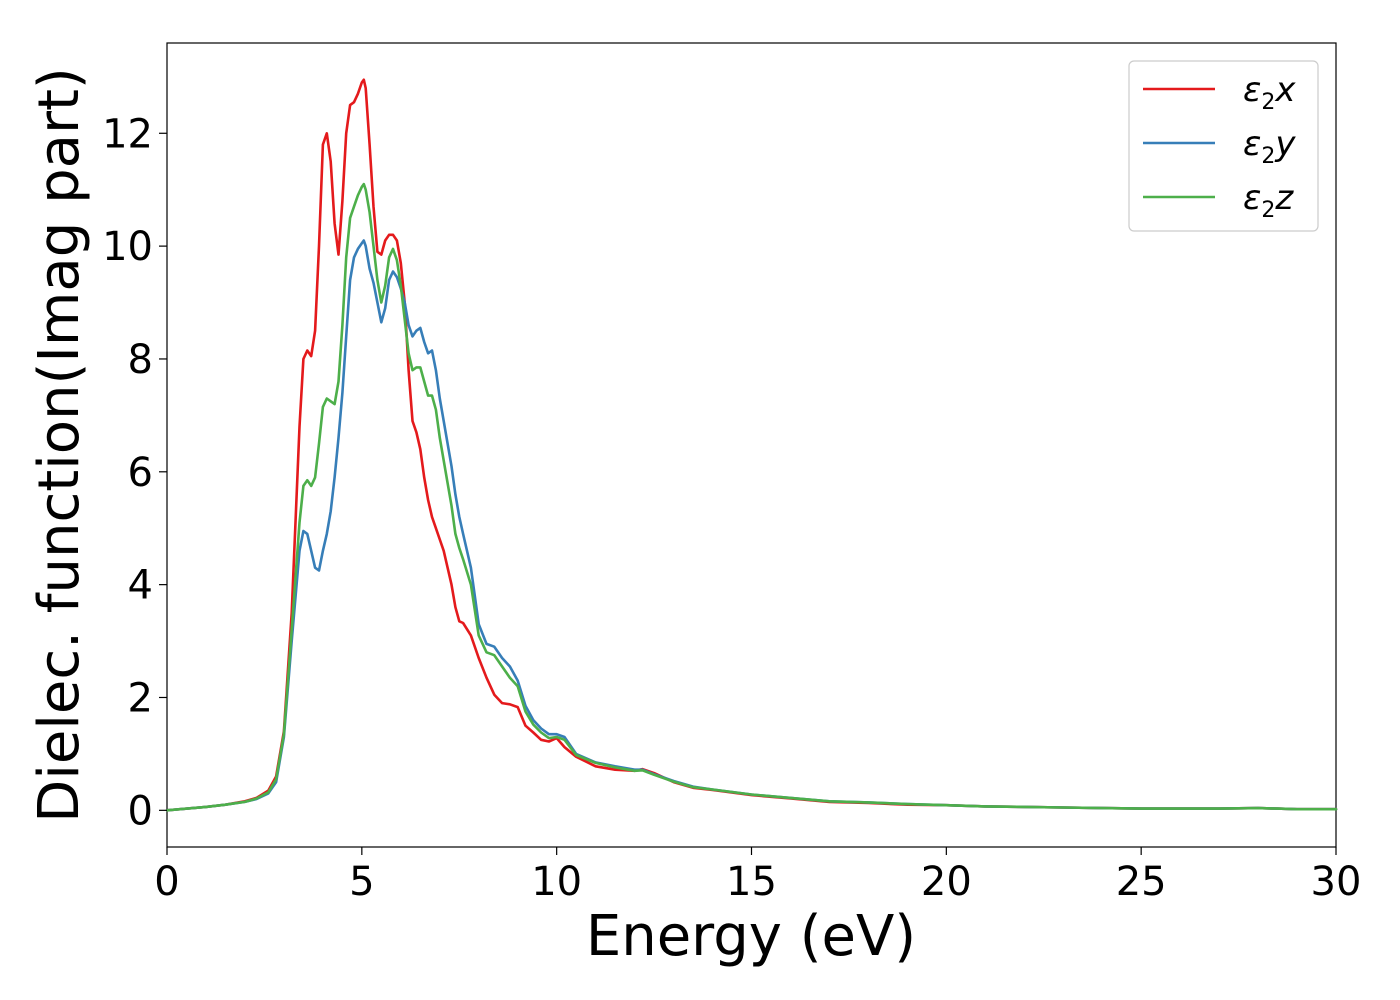 The height and width of the screenshot is (1000, 1400). I want to click on x-tick-label: 5, so click(361, 882).